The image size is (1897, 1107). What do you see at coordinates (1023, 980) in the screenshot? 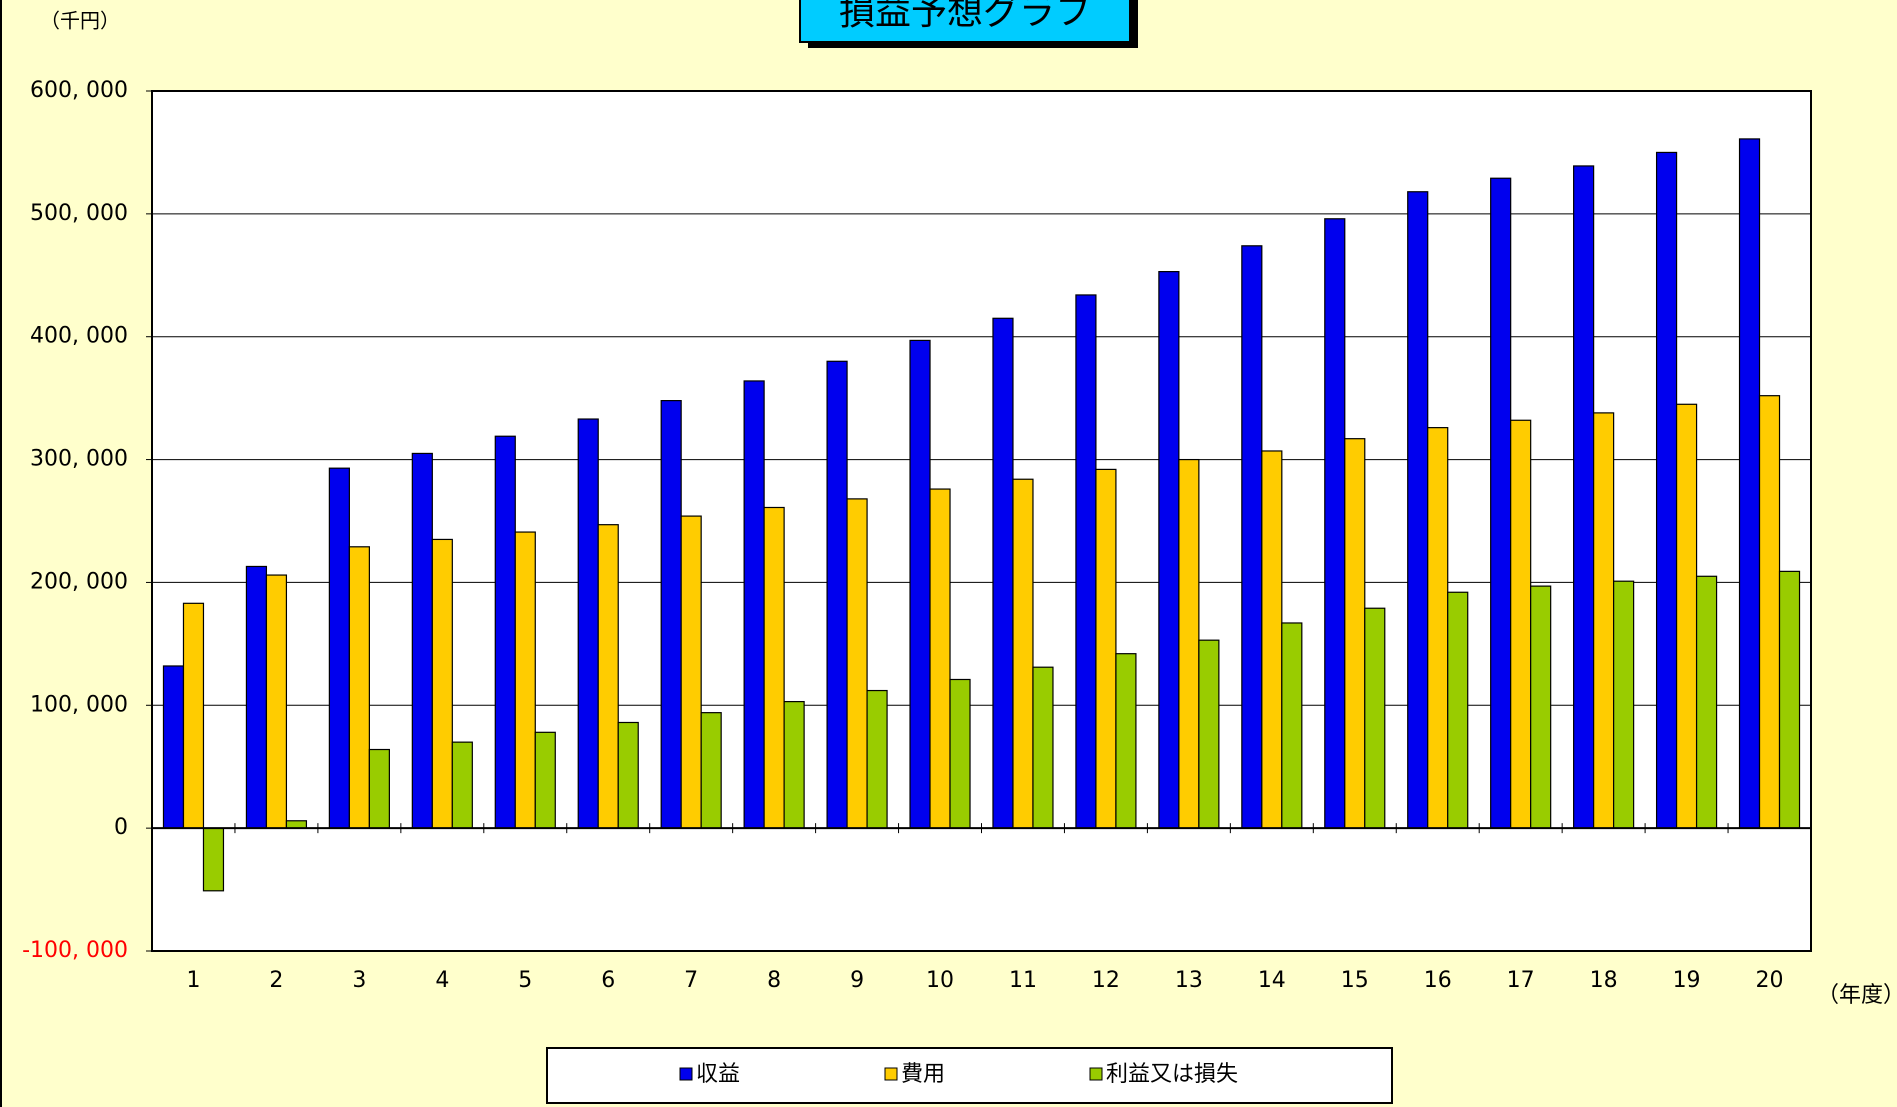
I see `x-tick-label: 11` at bounding box center [1023, 980].